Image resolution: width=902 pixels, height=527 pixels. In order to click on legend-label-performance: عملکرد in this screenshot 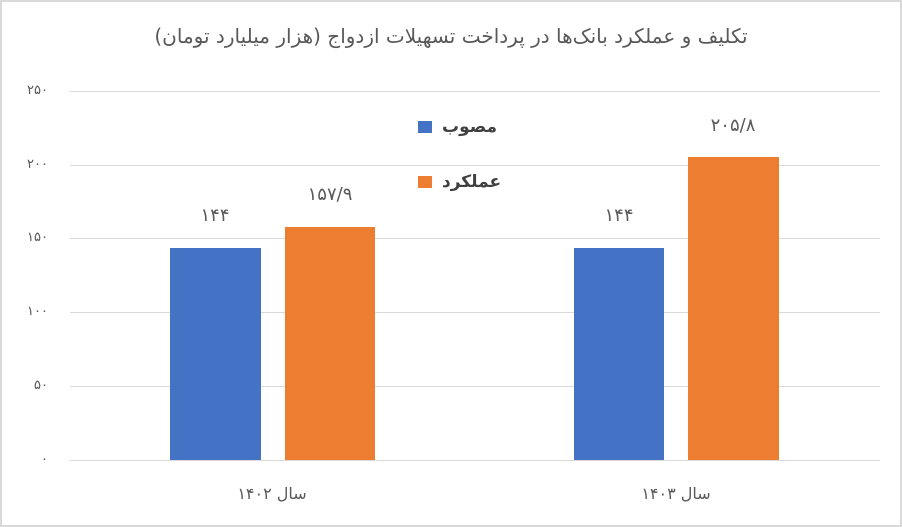, I will do `click(472, 182)`.